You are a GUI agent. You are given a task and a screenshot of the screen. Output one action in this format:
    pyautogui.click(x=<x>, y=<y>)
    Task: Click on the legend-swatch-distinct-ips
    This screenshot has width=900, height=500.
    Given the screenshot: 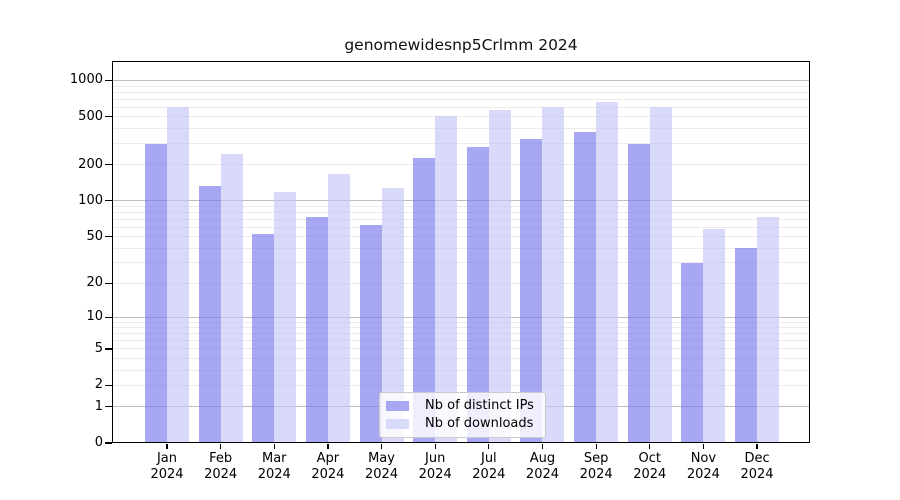 What is the action you would take?
    pyautogui.click(x=397, y=406)
    